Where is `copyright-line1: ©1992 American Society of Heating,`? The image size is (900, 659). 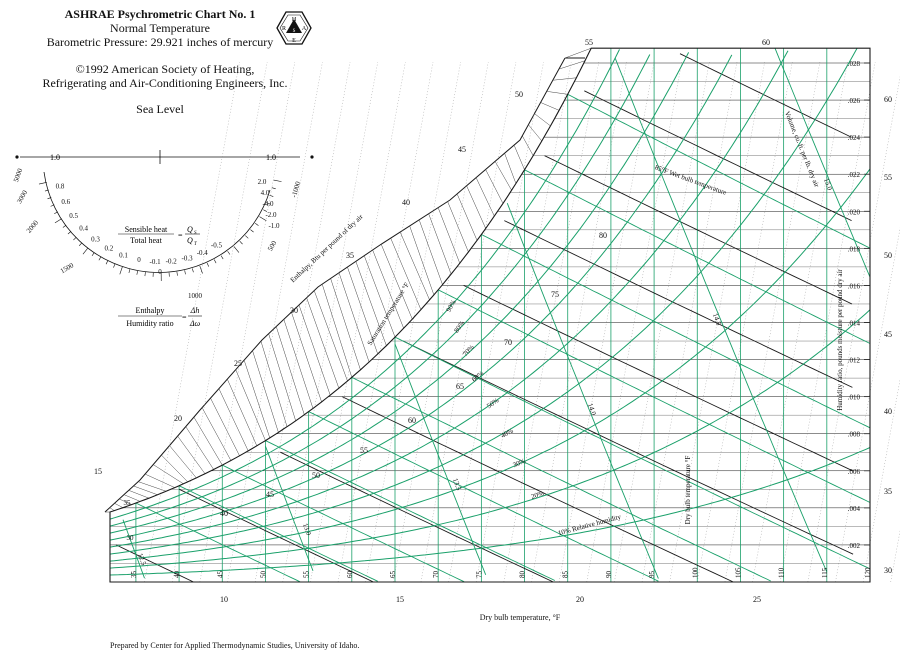 copyright-line1: ©1992 American Society of Heating, is located at coordinates (165, 69).